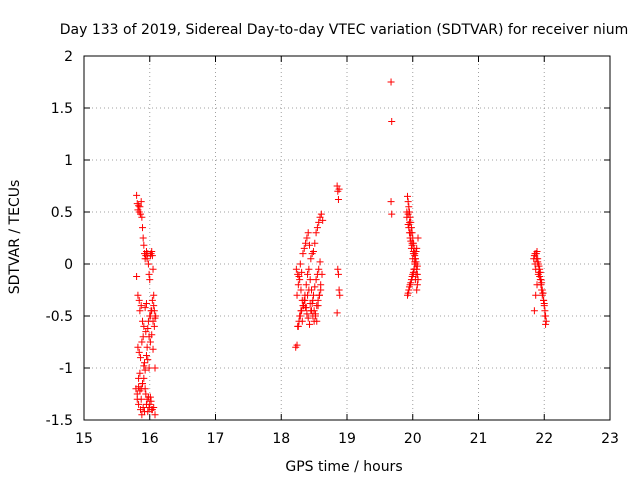 This screenshot has height=480, width=640. I want to click on x-tick-label: 20, so click(413, 439).